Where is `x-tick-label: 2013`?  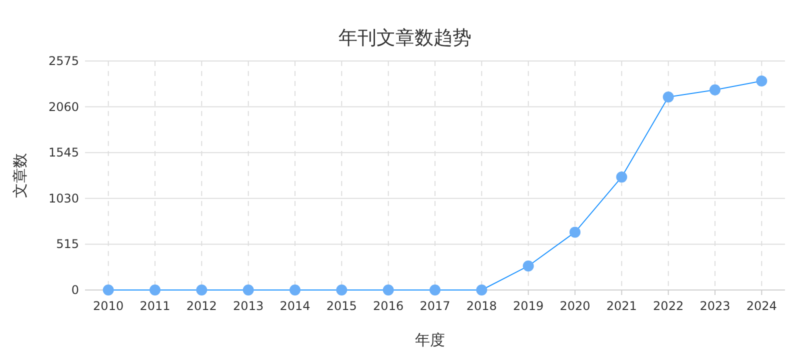 x-tick-label: 2013 is located at coordinates (248, 306).